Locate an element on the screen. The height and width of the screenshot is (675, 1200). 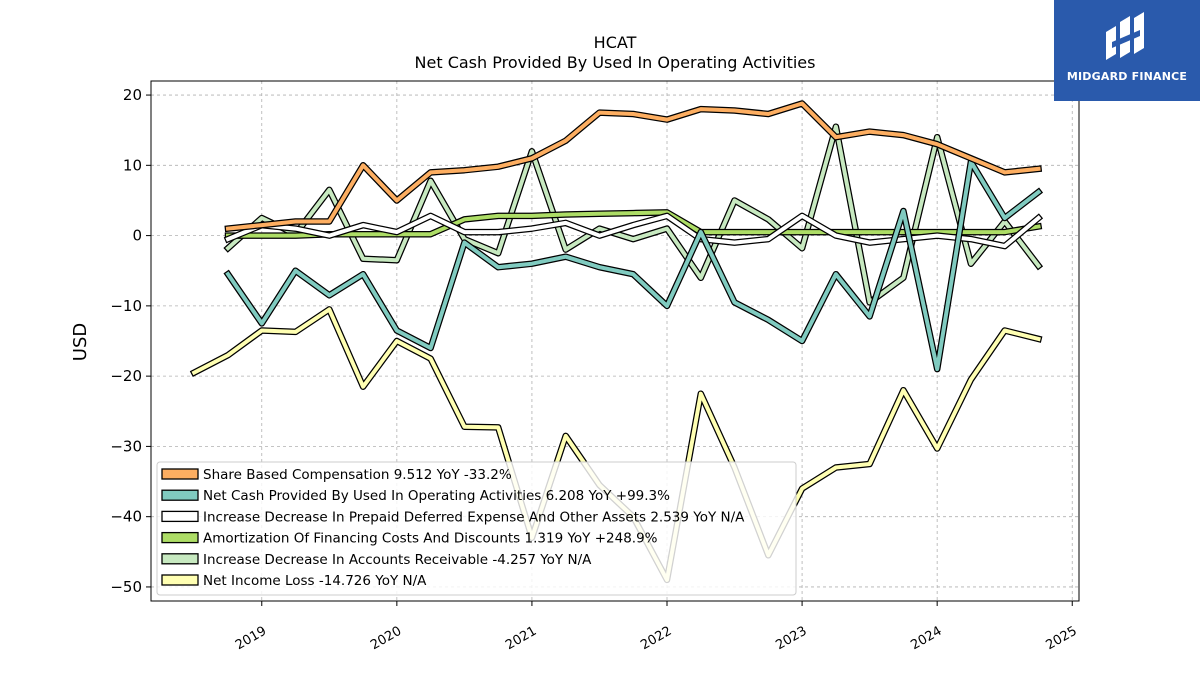
y-tick-label: −10 is located at coordinates (126, 306).